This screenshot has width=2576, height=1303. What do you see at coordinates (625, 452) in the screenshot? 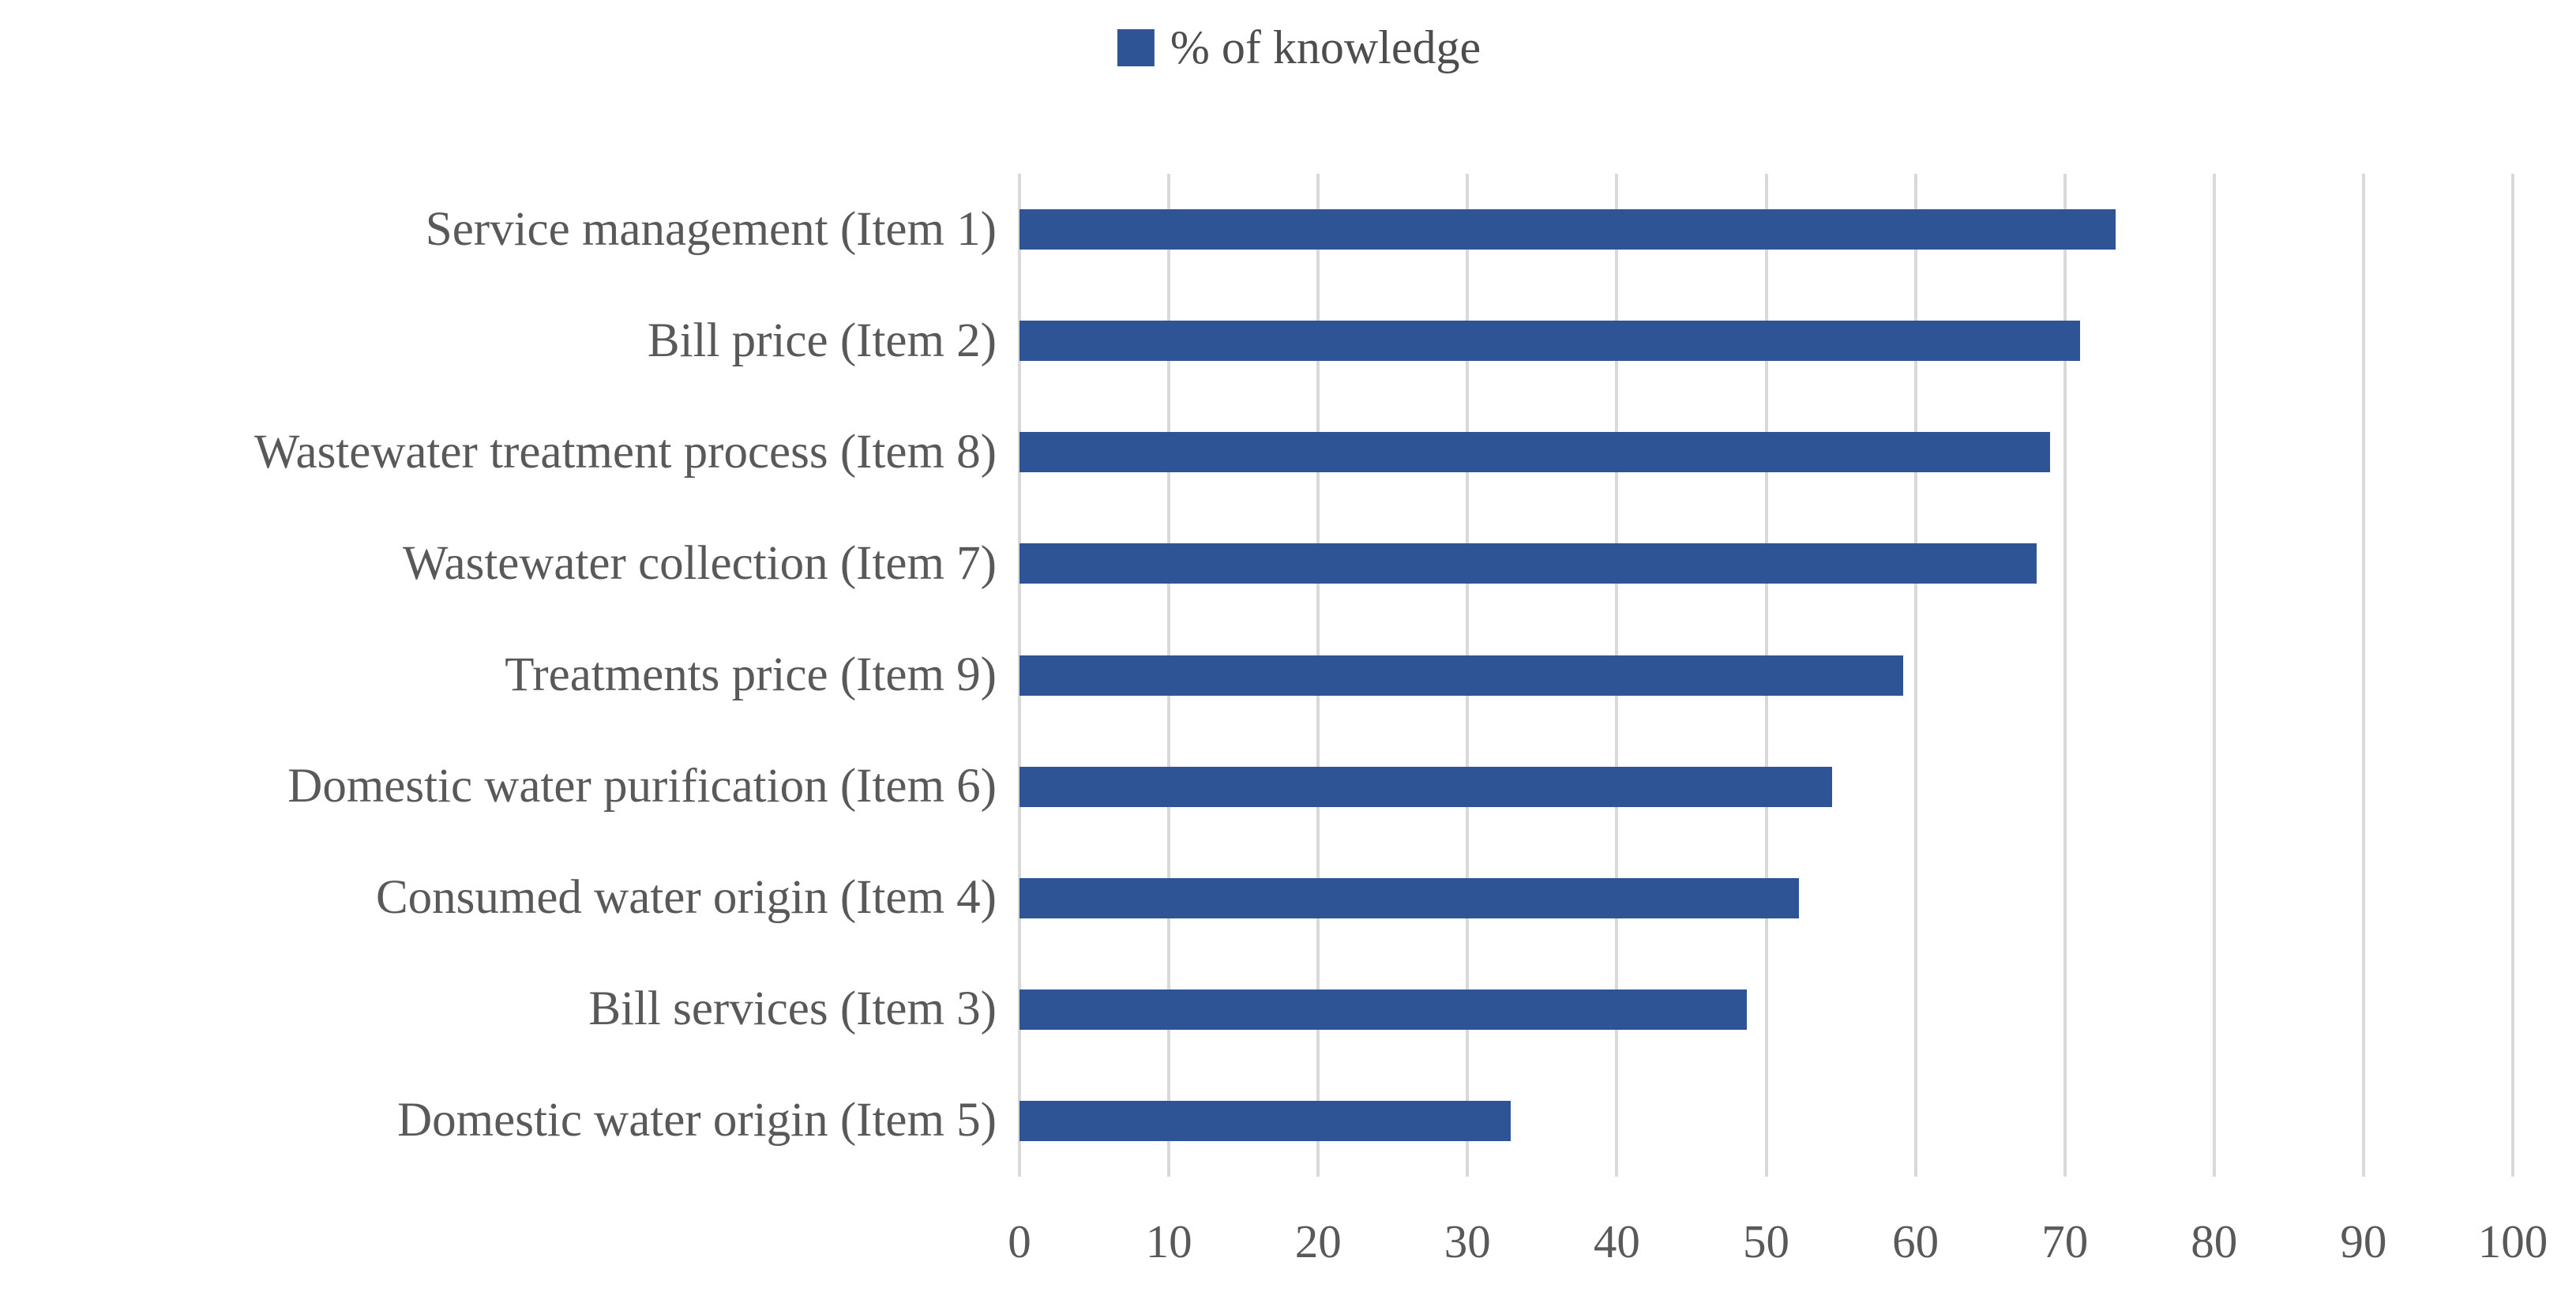
I see `category-label: Wastewater treatment process (Item 8)` at bounding box center [625, 452].